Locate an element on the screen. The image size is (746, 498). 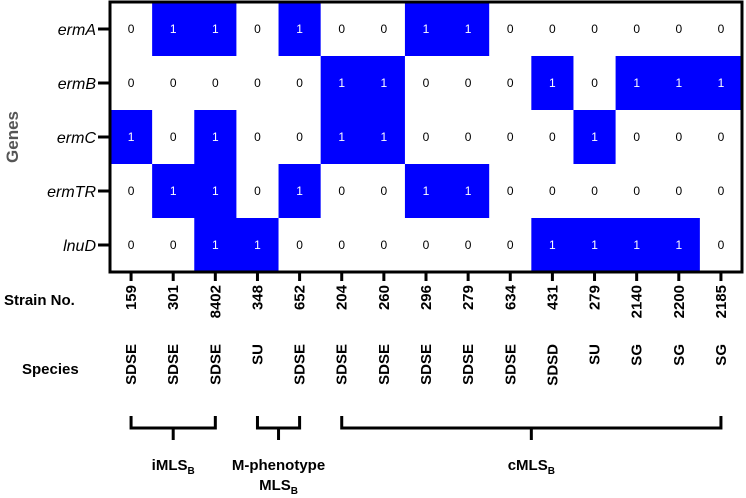
strain-number-label: 296 is located at coordinates (426, 297).